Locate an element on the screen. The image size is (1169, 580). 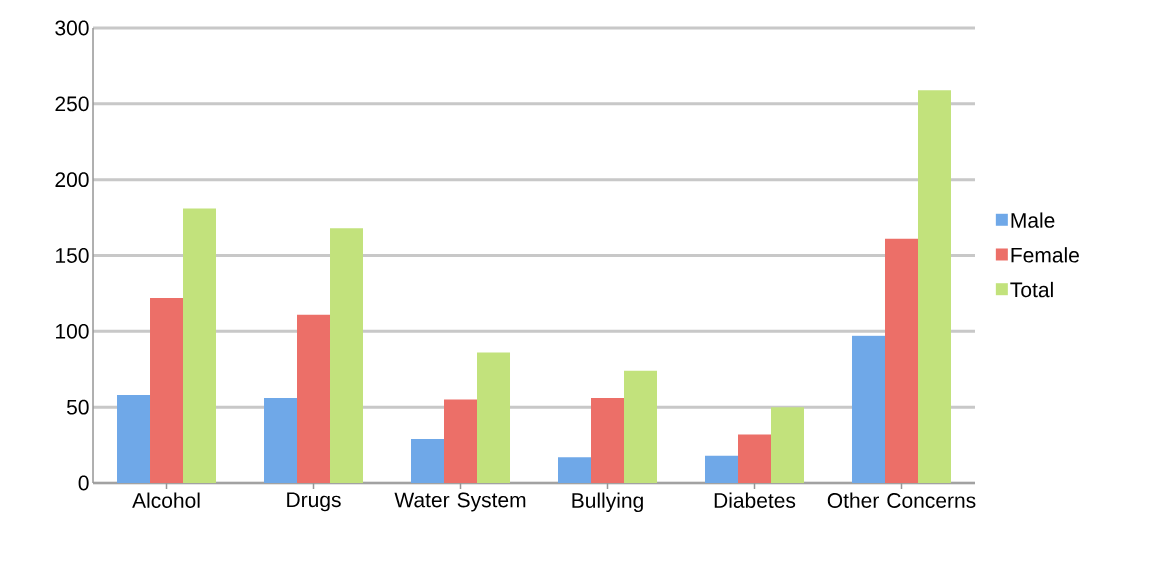
legend-label: Male is located at coordinates (1033, 220).